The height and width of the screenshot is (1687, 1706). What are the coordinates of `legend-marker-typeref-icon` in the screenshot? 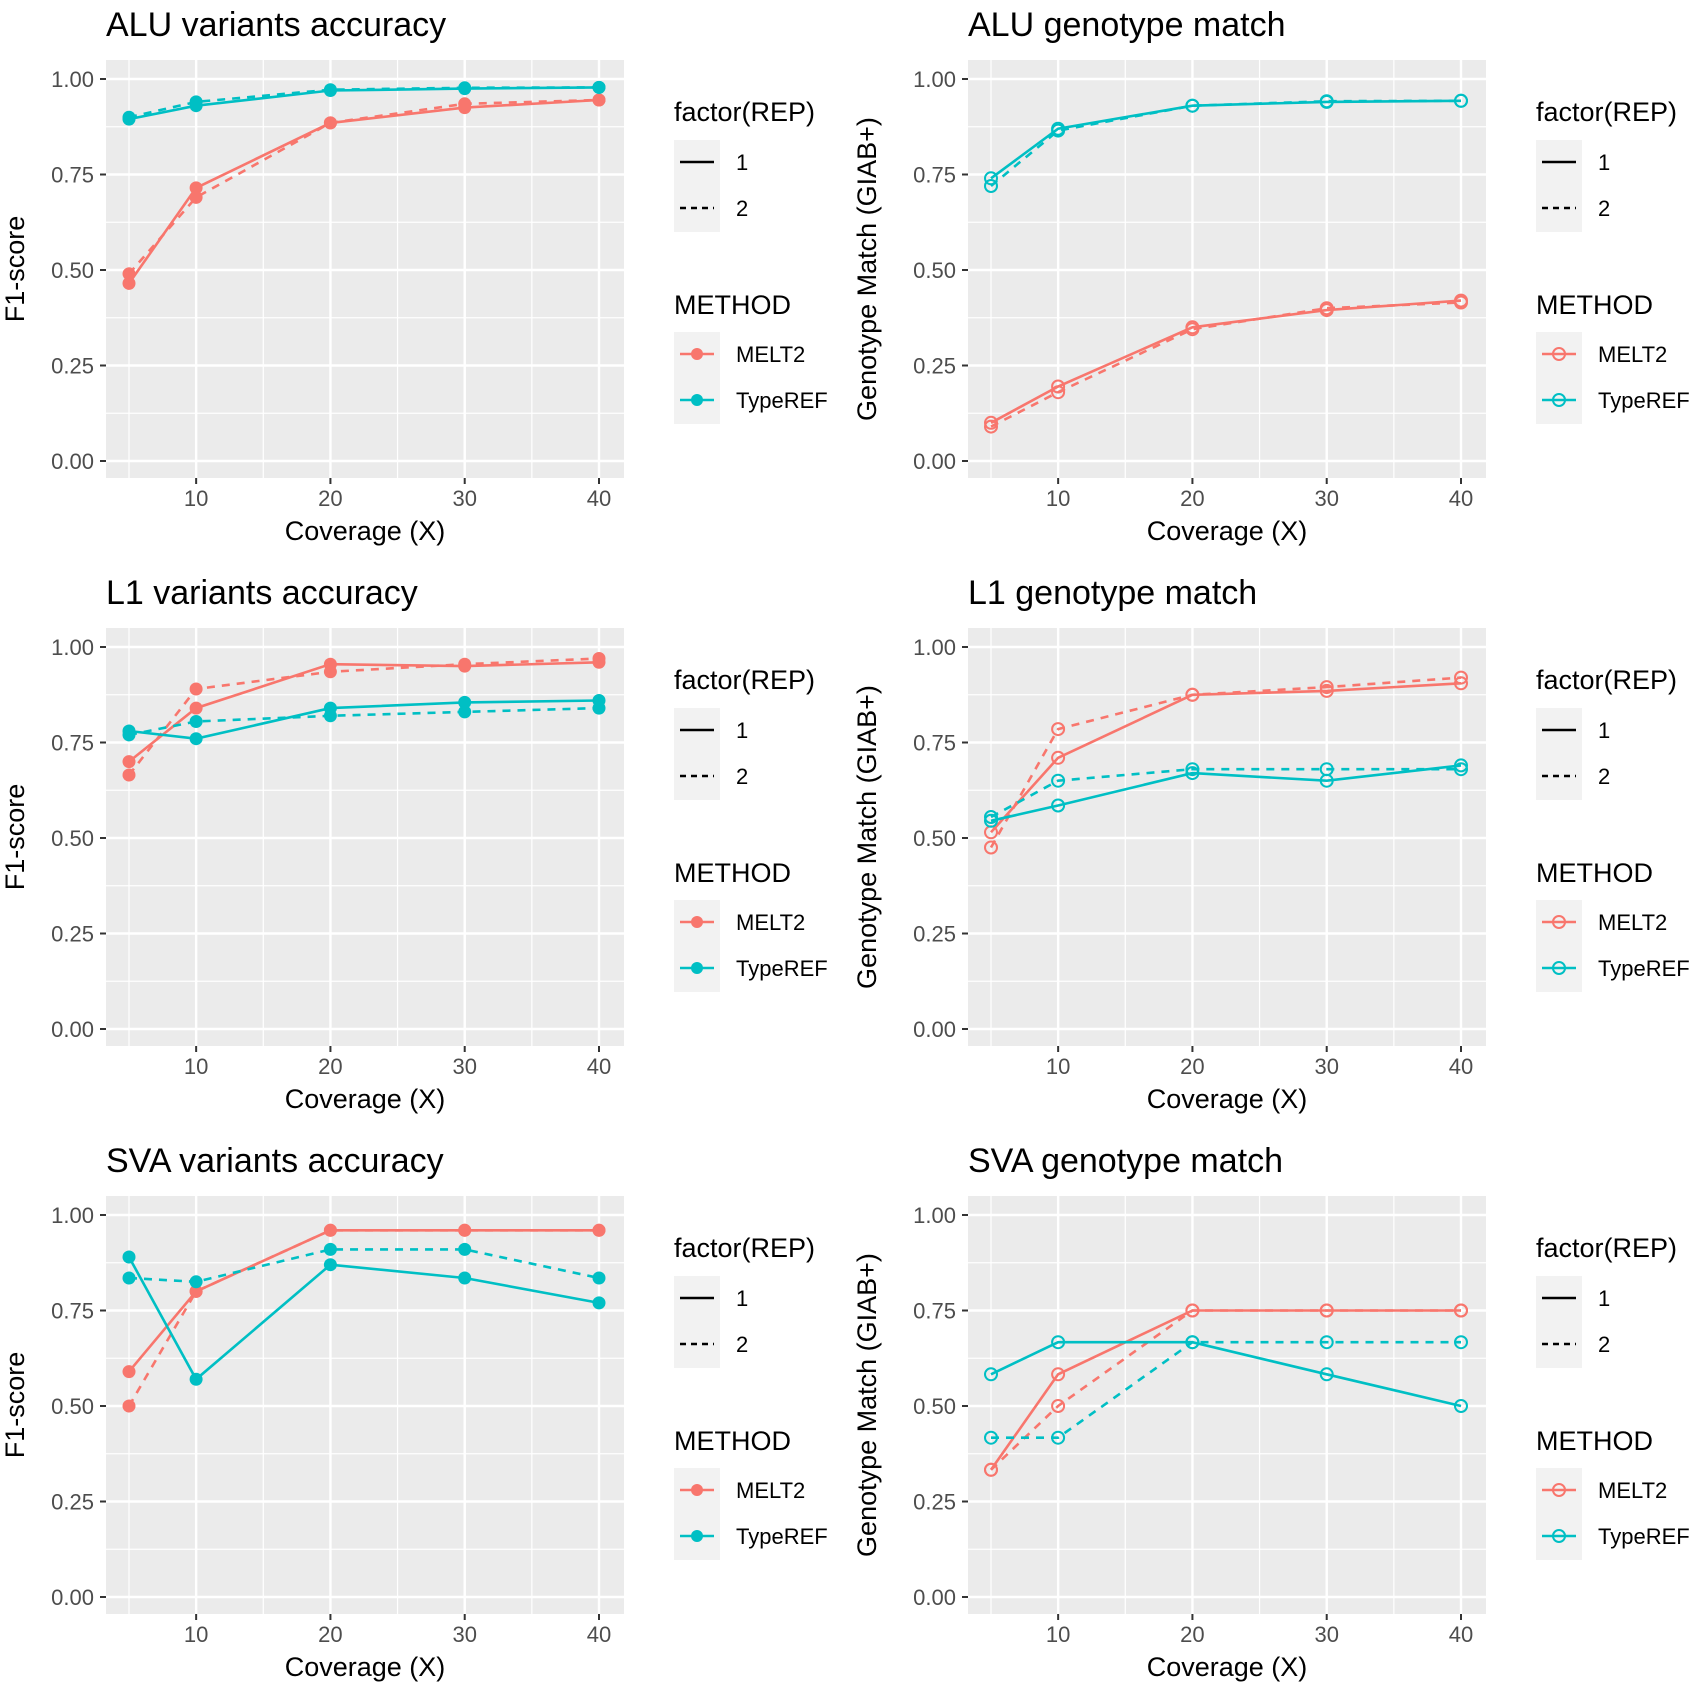 It's located at (1559, 400).